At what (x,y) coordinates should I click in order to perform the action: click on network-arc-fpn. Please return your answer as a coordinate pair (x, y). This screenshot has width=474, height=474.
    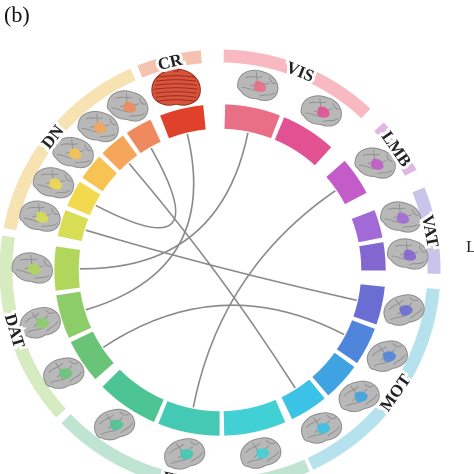
    Looking at the image, I should click on (185, 444).